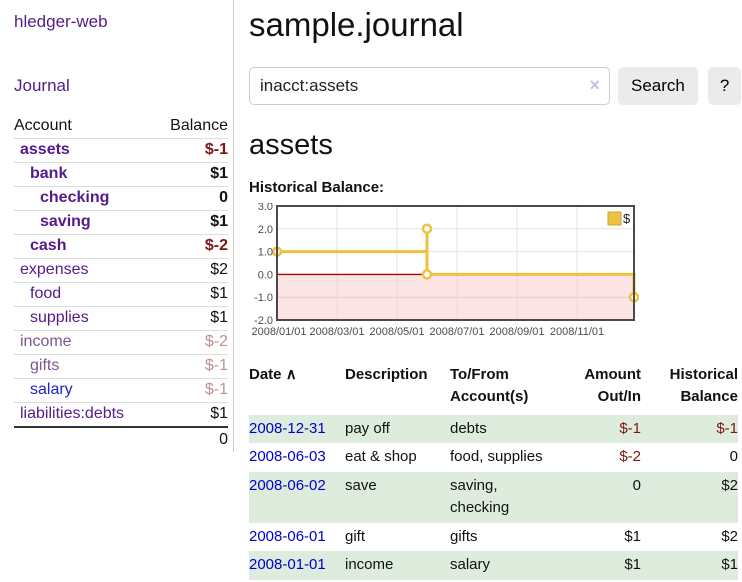 The width and height of the screenshot is (742, 582). Describe the element at coordinates (291, 374) in the screenshot. I see `sort-ascending-icon: ∧` at that location.